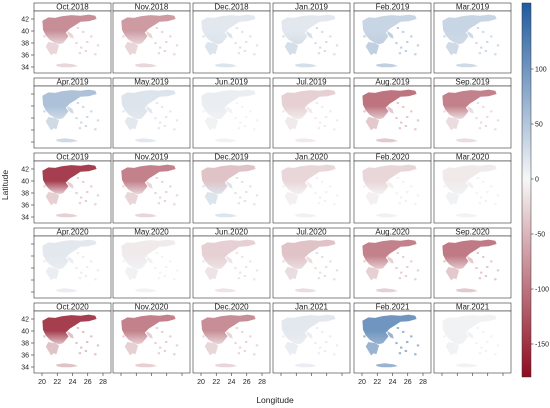 The height and width of the screenshot is (408, 550). Describe the element at coordinates (151, 339) in the screenshot. I see `map-panel: Nov.2020` at that location.